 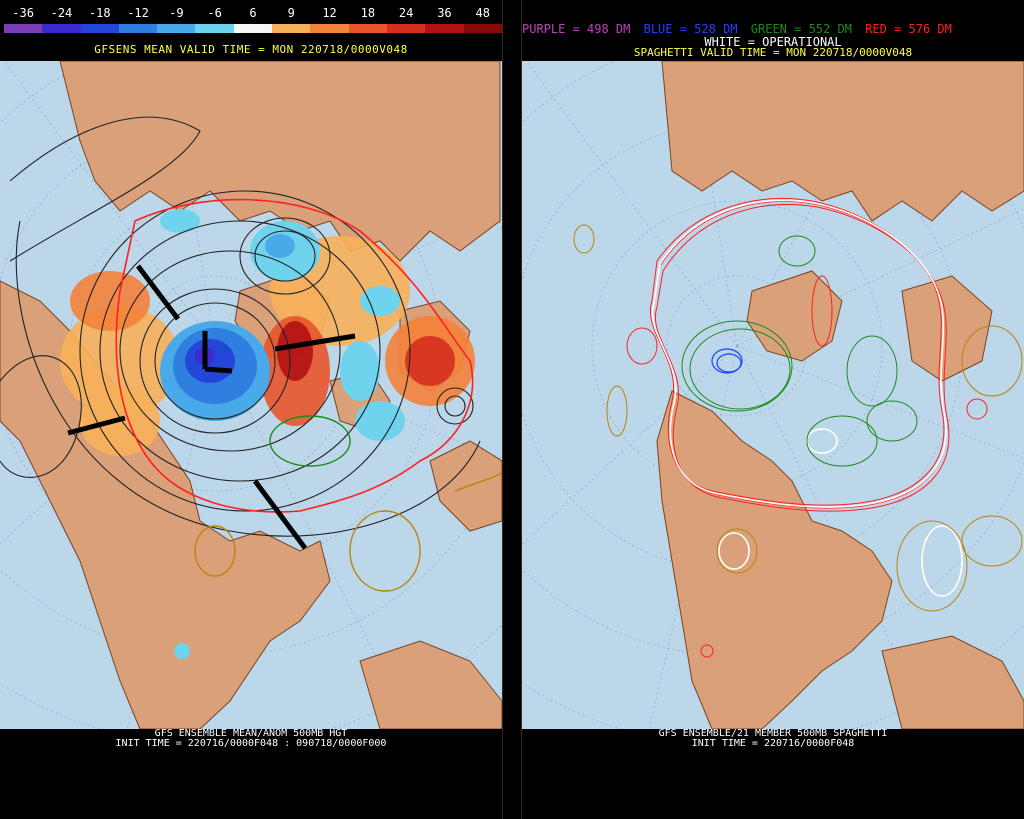 What do you see at coordinates (773, 743) in the screenshot?
I see `right-caption-init: INIT TIME = 220716/0000F048` at bounding box center [773, 743].